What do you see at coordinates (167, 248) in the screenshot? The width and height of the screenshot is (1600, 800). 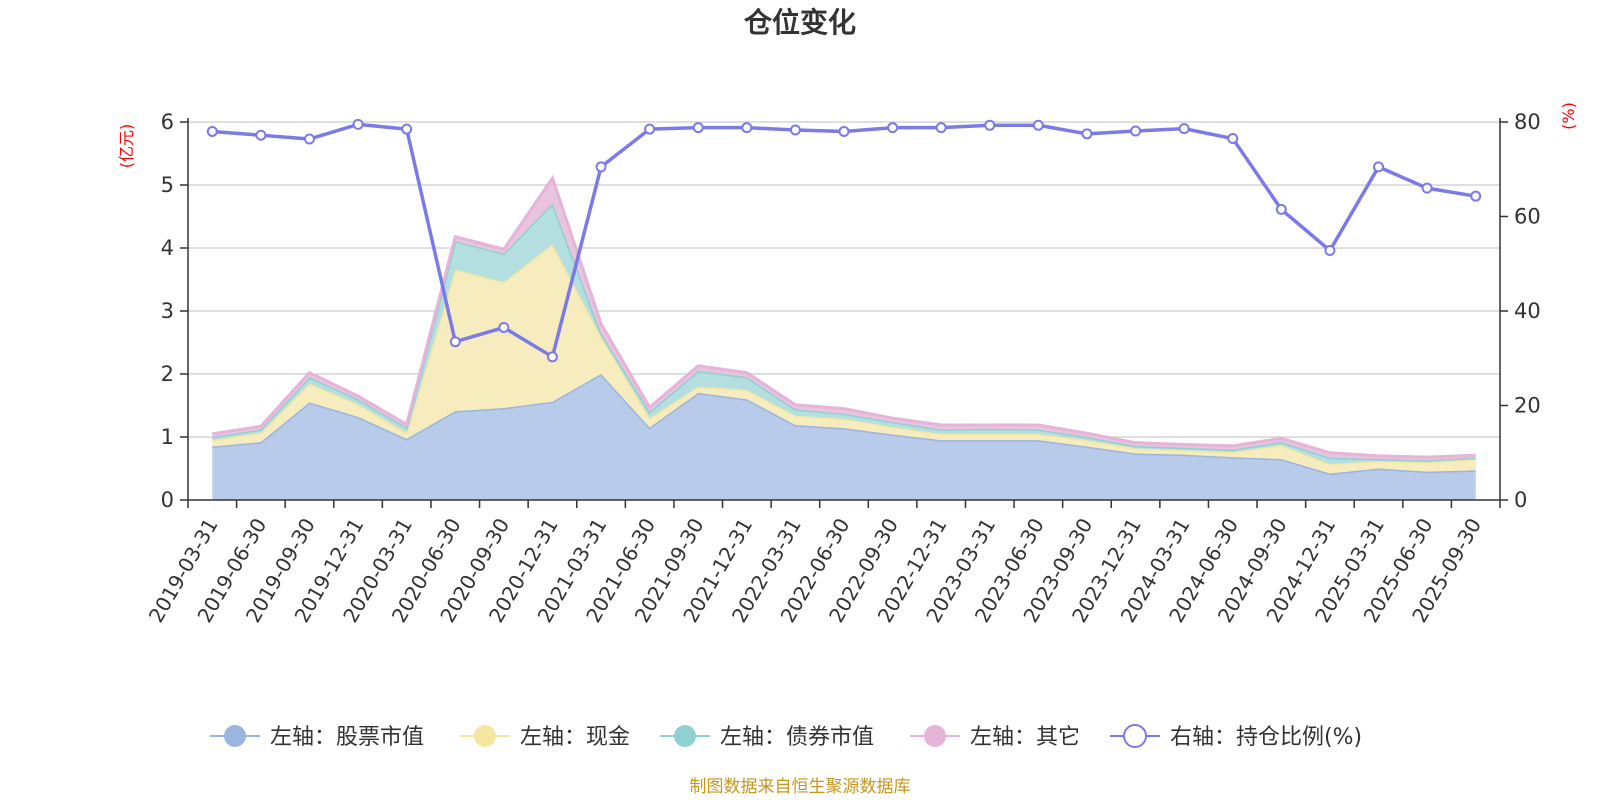 I see `left-axis-tick-label: 4` at bounding box center [167, 248].